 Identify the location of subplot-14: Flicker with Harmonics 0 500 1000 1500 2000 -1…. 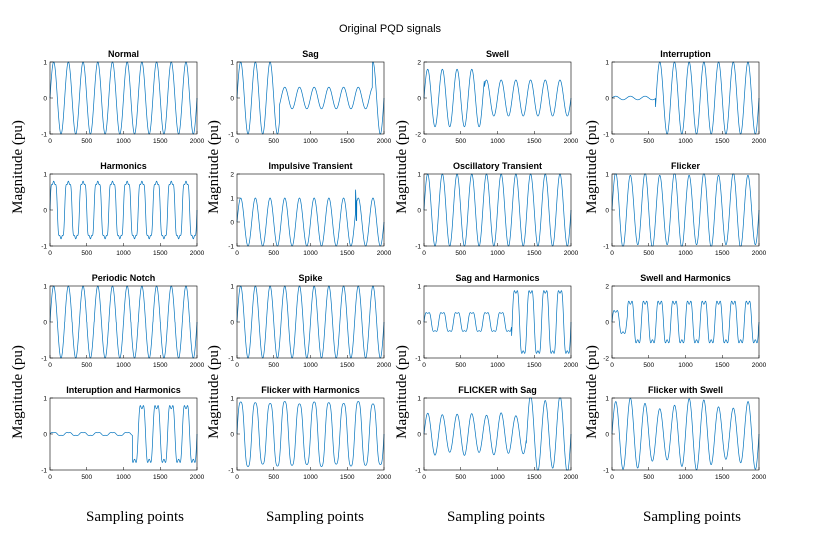
(309, 433).